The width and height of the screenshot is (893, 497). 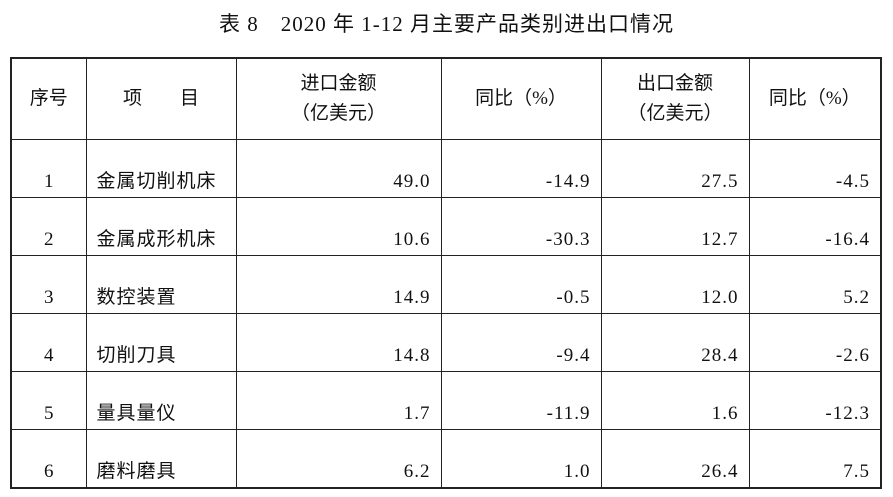 I want to click on table-row: 2 金属成形机床 10.6 -30.3 12.7 -16.4, so click(x=446, y=226).